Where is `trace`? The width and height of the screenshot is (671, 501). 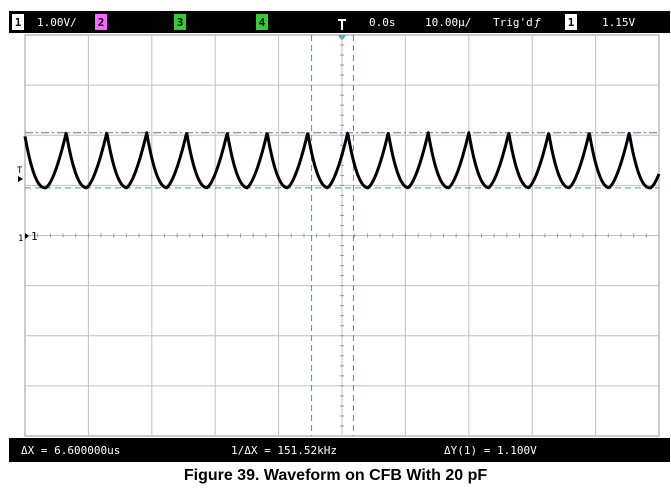 trace is located at coordinates (342, 160).